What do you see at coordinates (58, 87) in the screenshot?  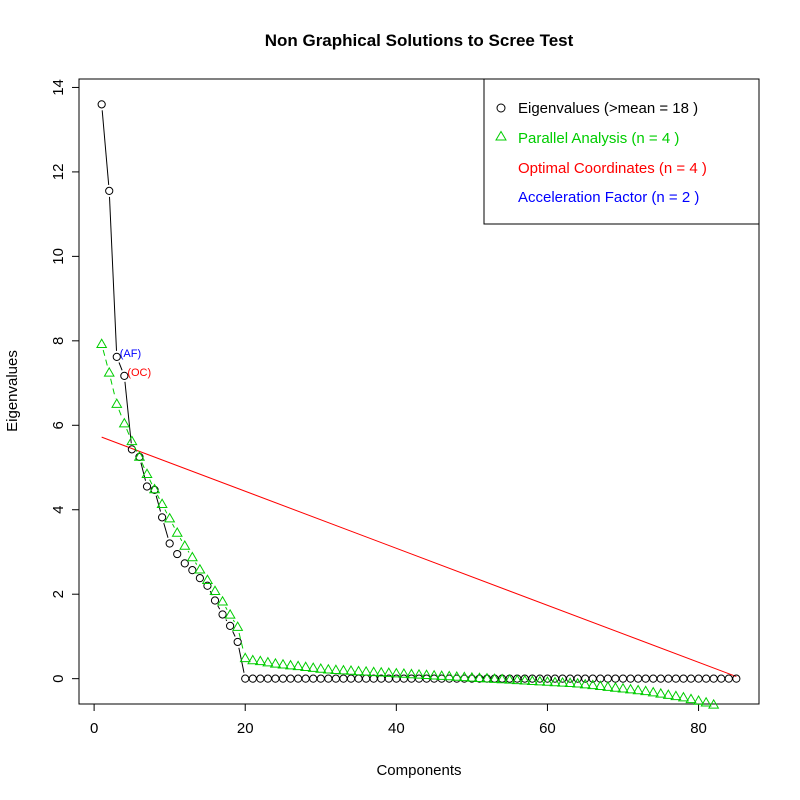 I see `y-tick-label: 14` at bounding box center [58, 87].